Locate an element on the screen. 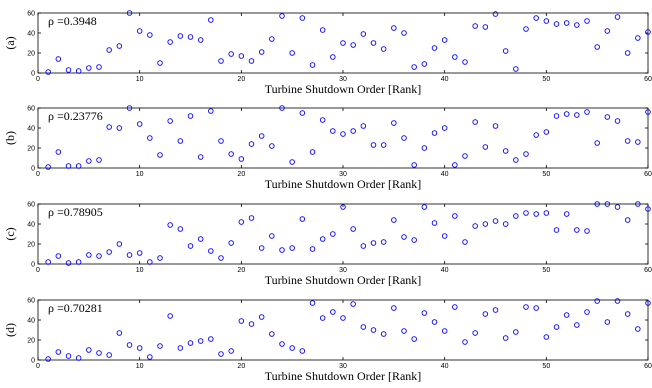 The height and width of the screenshot is (388, 652). x-tick-label: 10 is located at coordinates (140, 366).